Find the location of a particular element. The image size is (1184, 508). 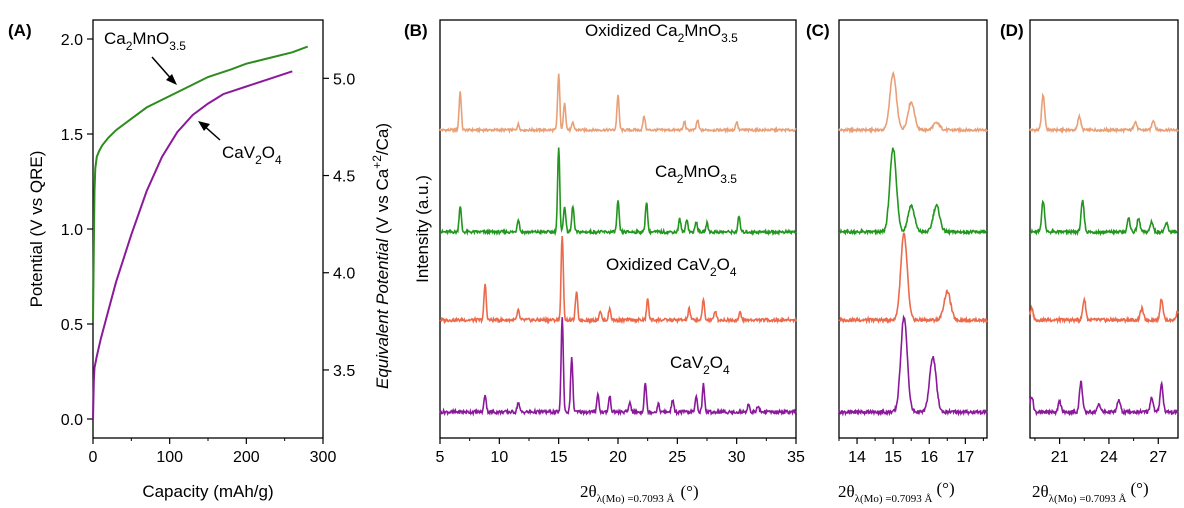

label-cav2o4: CaV2O4 is located at coordinates (700, 365).